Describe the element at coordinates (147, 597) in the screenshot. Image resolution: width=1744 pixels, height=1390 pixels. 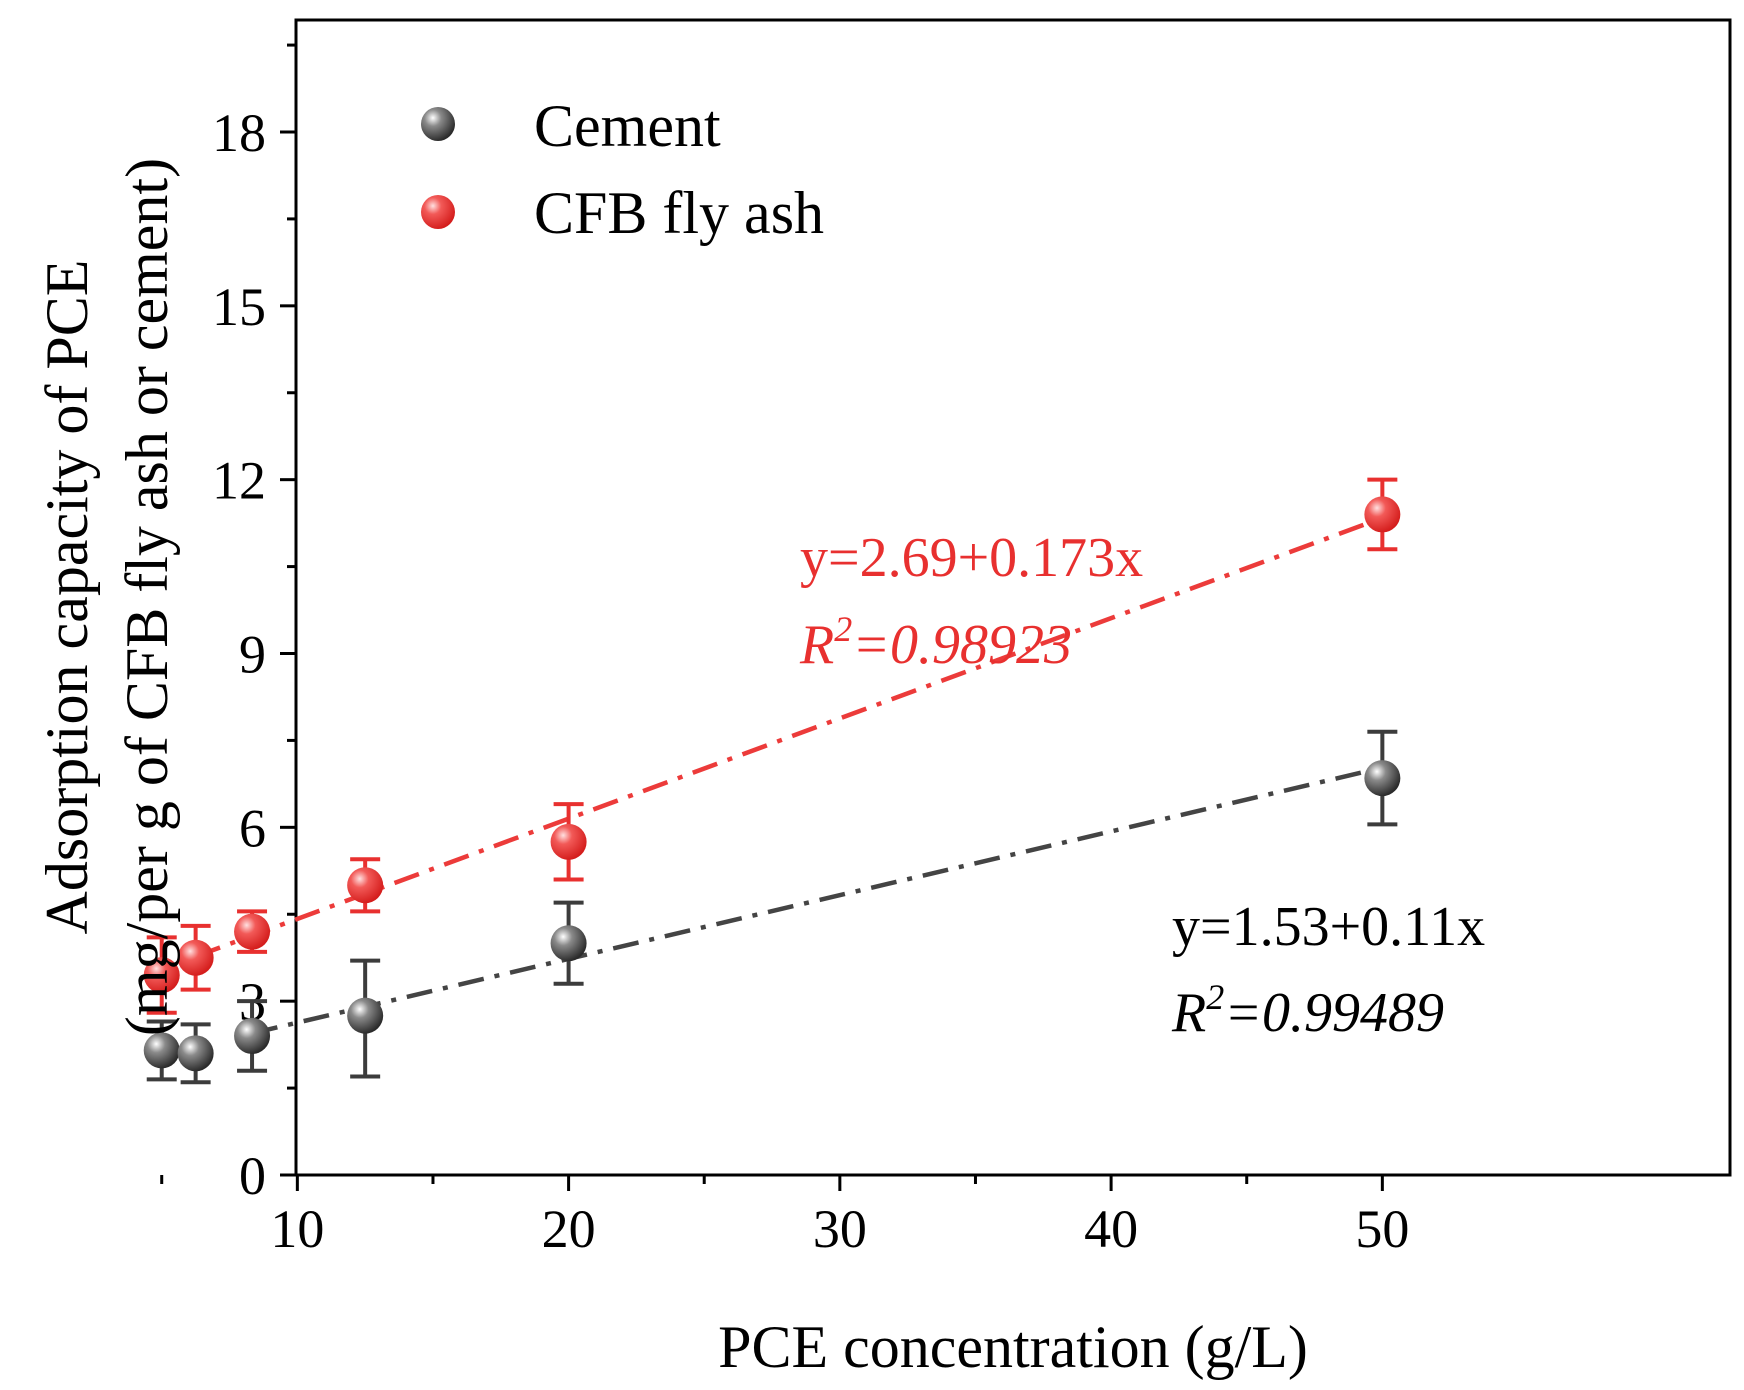
I see `y-axis-title-line2: (mg/per g of CFB fly ash or cement)` at that location.